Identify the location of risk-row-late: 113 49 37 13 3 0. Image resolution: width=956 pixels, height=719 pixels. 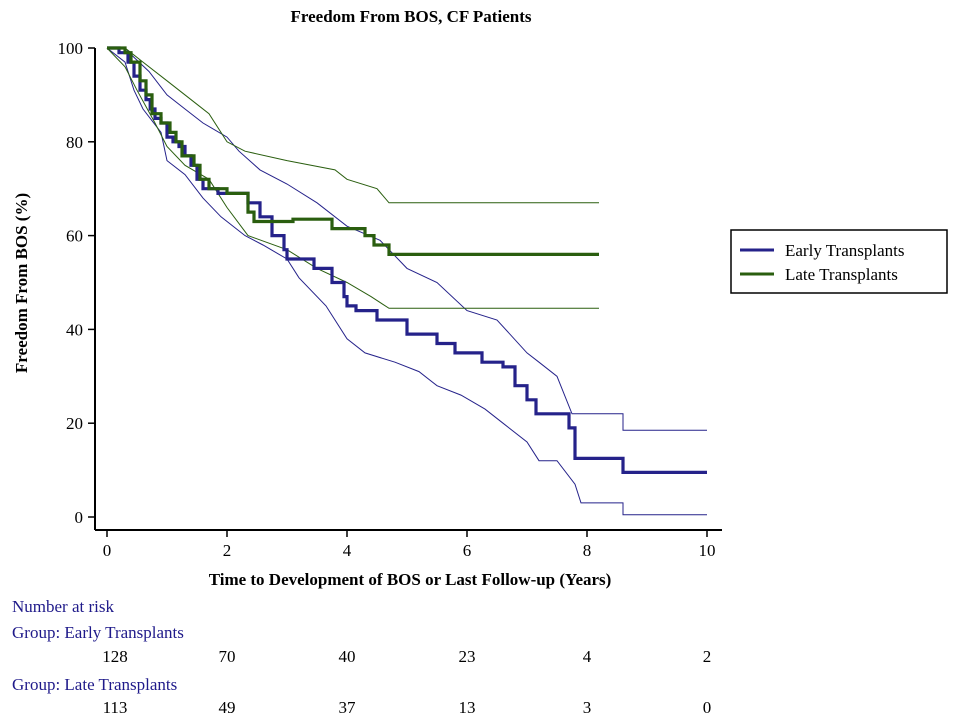
(407, 707).